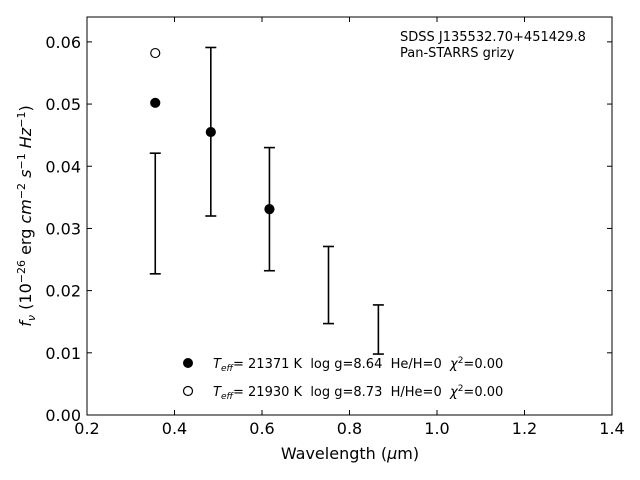 Image resolution: width=640 pixels, height=480 pixels. I want to click on data-points, so click(212, 131).